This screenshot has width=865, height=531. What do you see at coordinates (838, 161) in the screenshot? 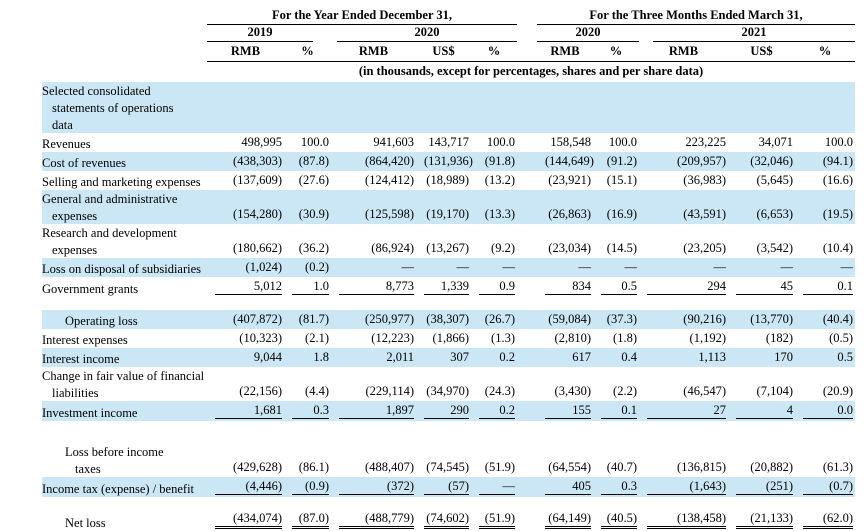
I see `value-cell: (94.1)` at bounding box center [838, 161].